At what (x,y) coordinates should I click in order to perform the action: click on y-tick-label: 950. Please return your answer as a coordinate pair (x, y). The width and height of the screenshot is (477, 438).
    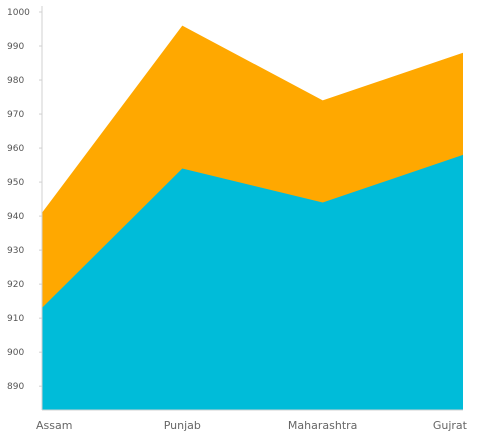
    Looking at the image, I should click on (15, 183).